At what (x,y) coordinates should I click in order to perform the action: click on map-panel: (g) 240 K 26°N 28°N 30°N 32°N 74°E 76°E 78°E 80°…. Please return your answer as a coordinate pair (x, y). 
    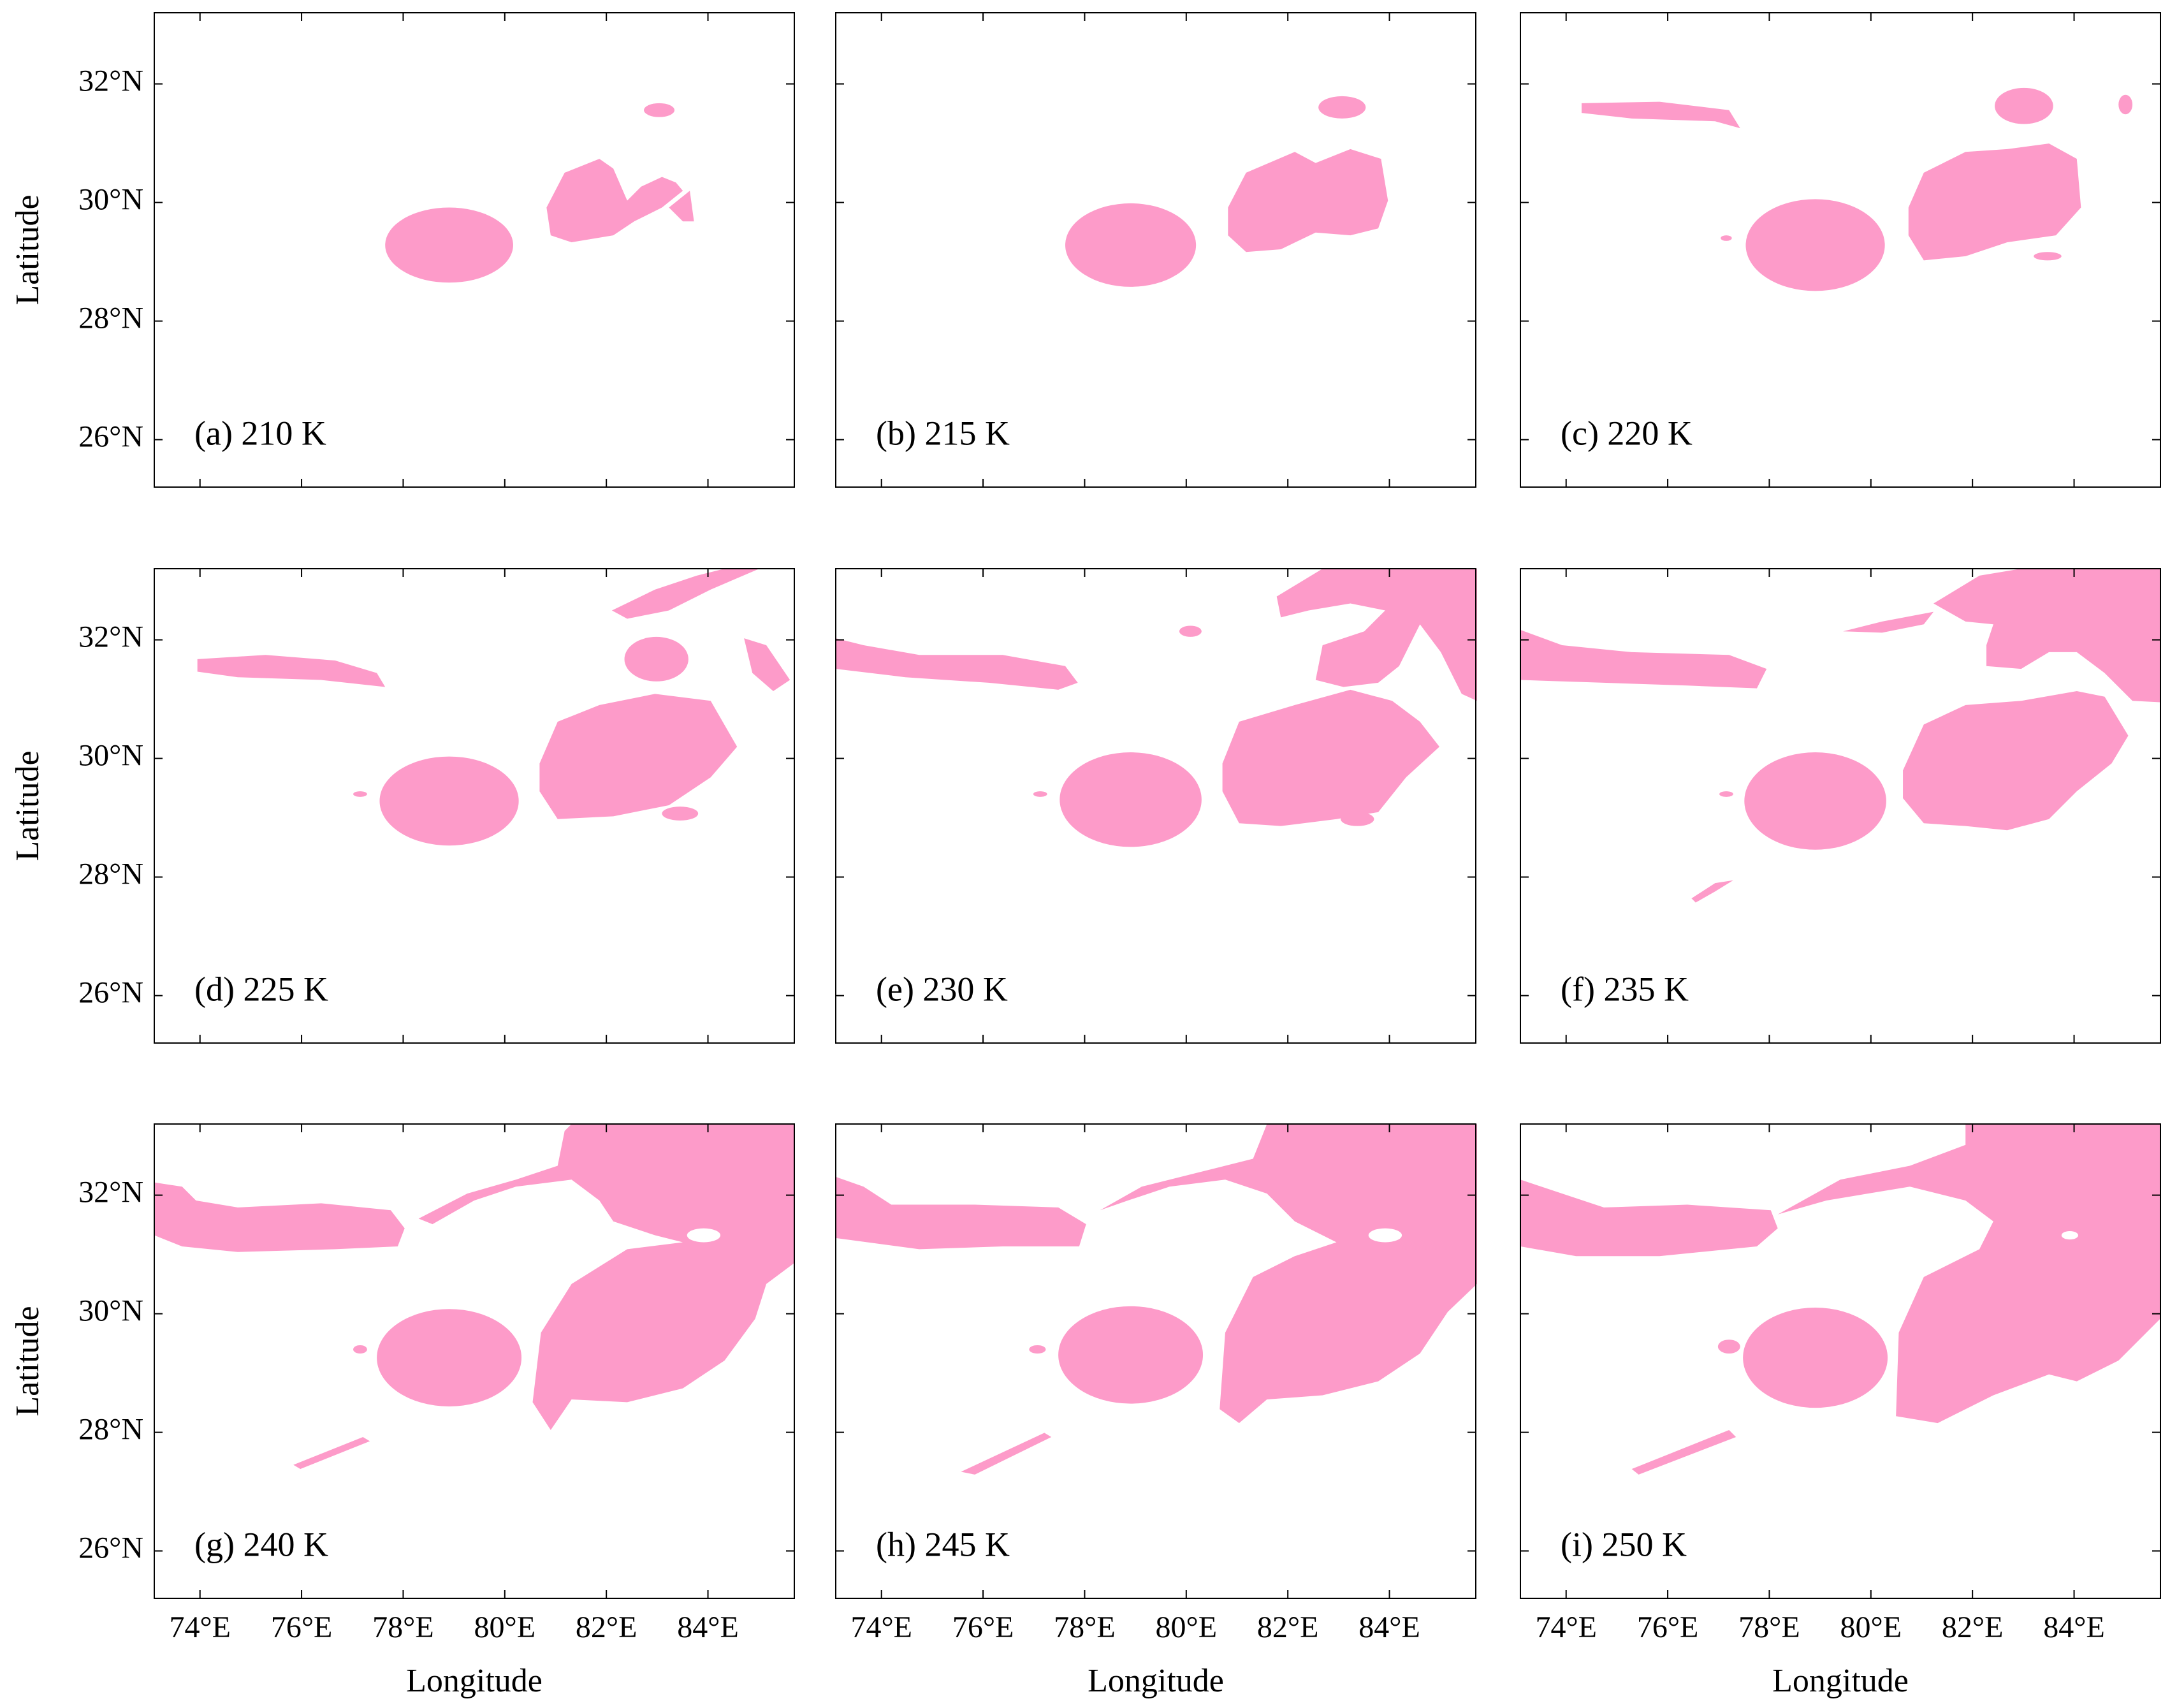
    Looking at the image, I should click on (402, 1411).